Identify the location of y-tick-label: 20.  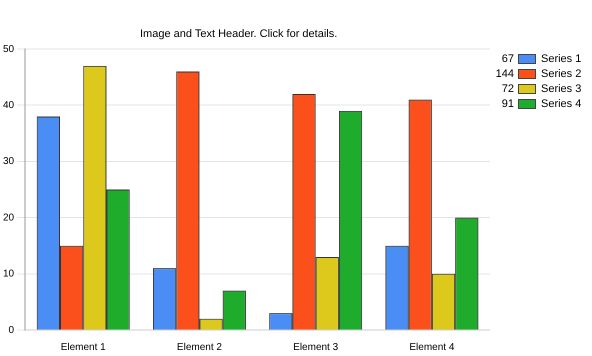
(9, 218).